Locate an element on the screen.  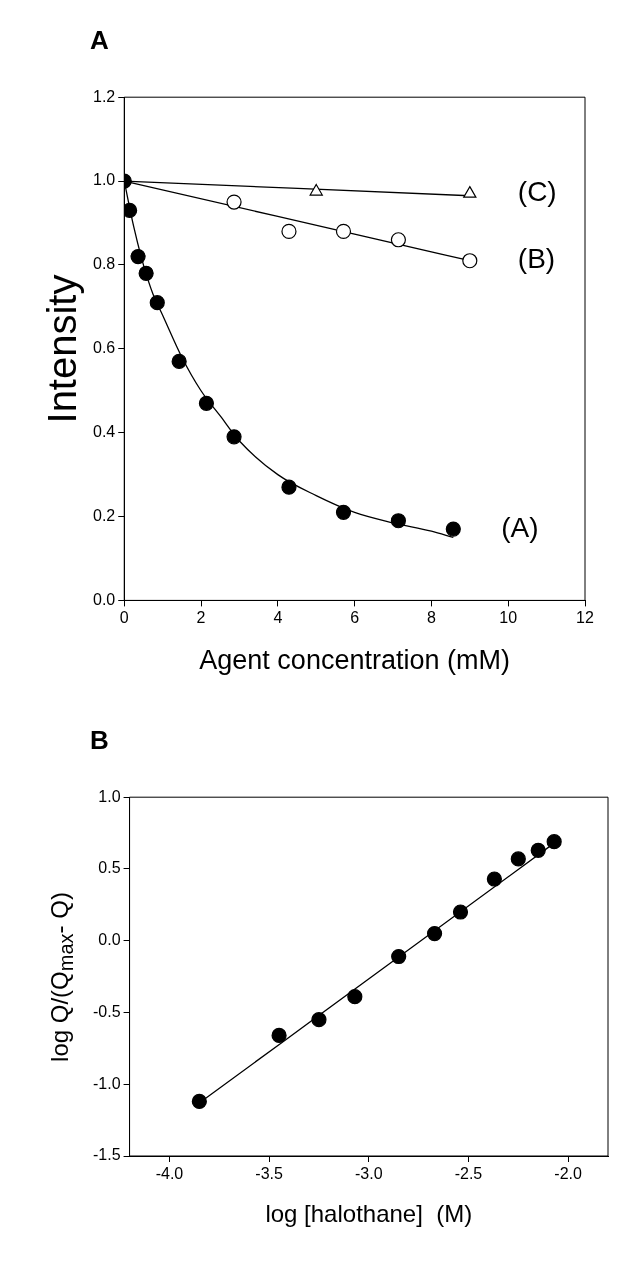
x-tick-label: -4.0 is located at coordinates (169, 1174).